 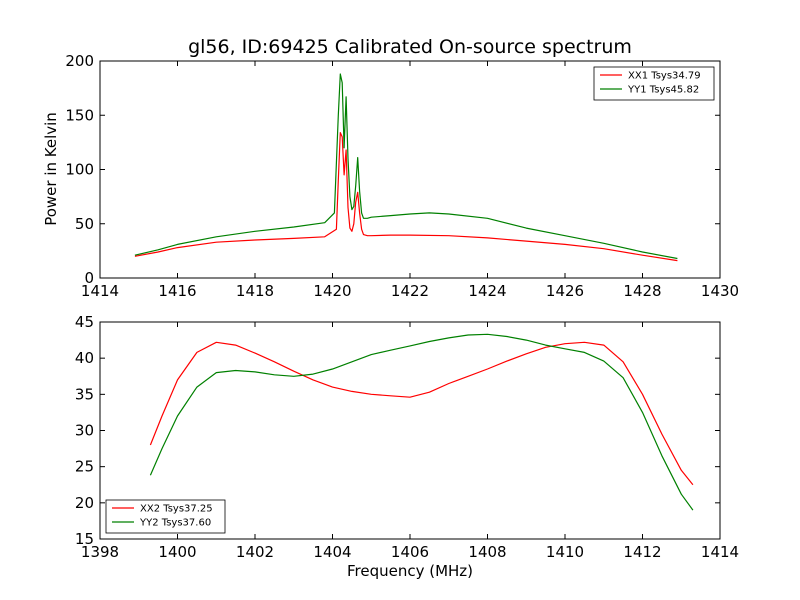 I want to click on x-tick-label: 1424, so click(x=487, y=291).